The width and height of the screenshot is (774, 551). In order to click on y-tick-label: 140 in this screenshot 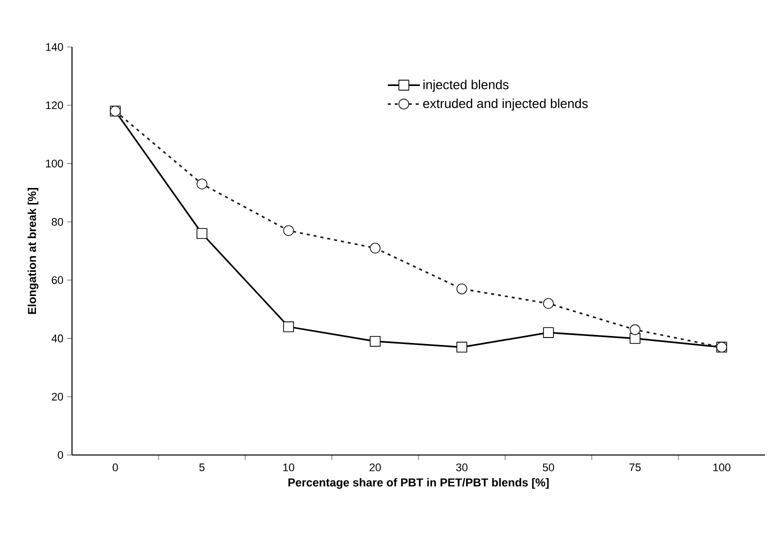, I will do `click(55, 47)`.